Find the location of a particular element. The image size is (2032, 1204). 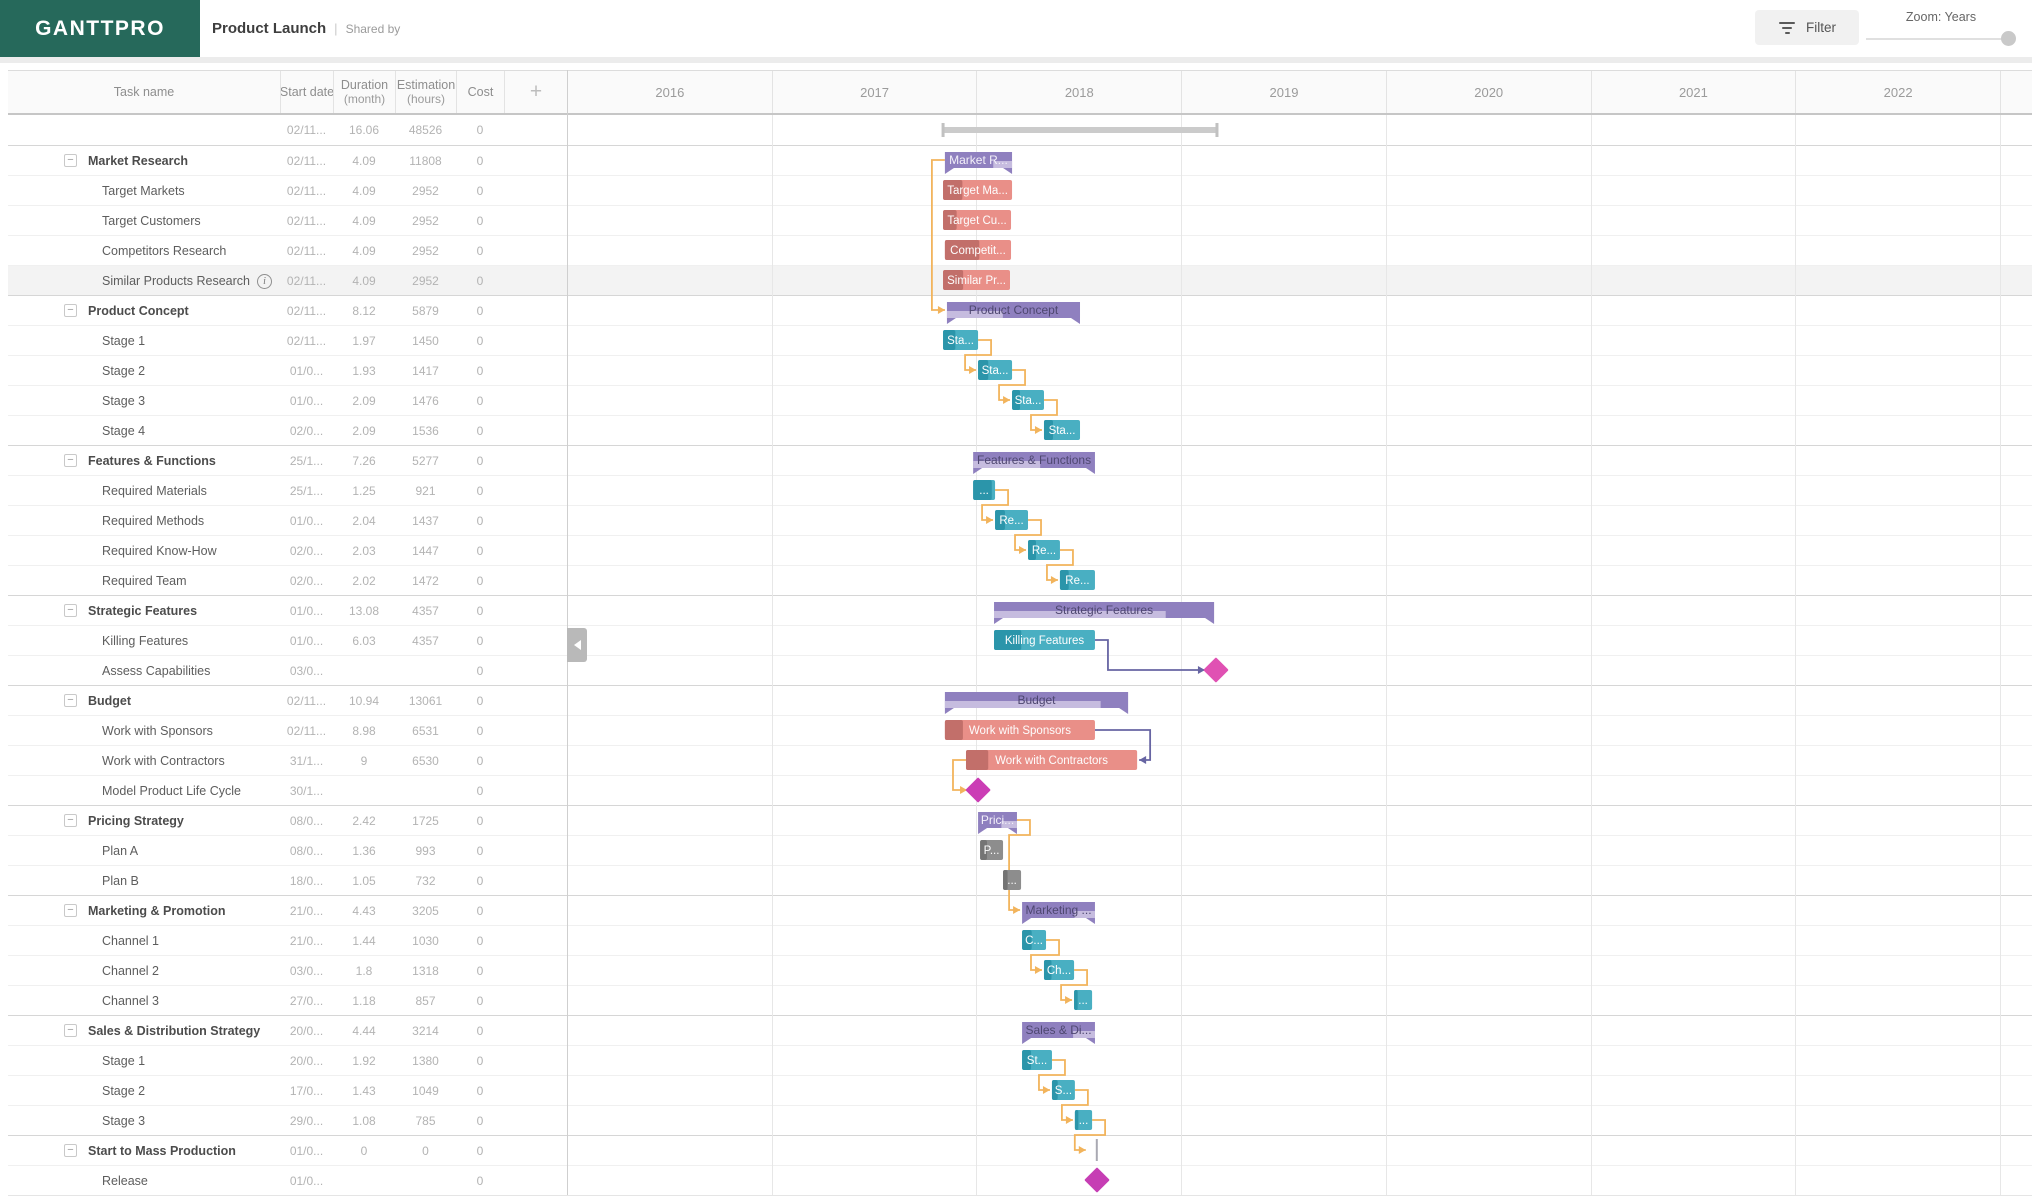

collapse-left-icon is located at coordinates (577, 645).